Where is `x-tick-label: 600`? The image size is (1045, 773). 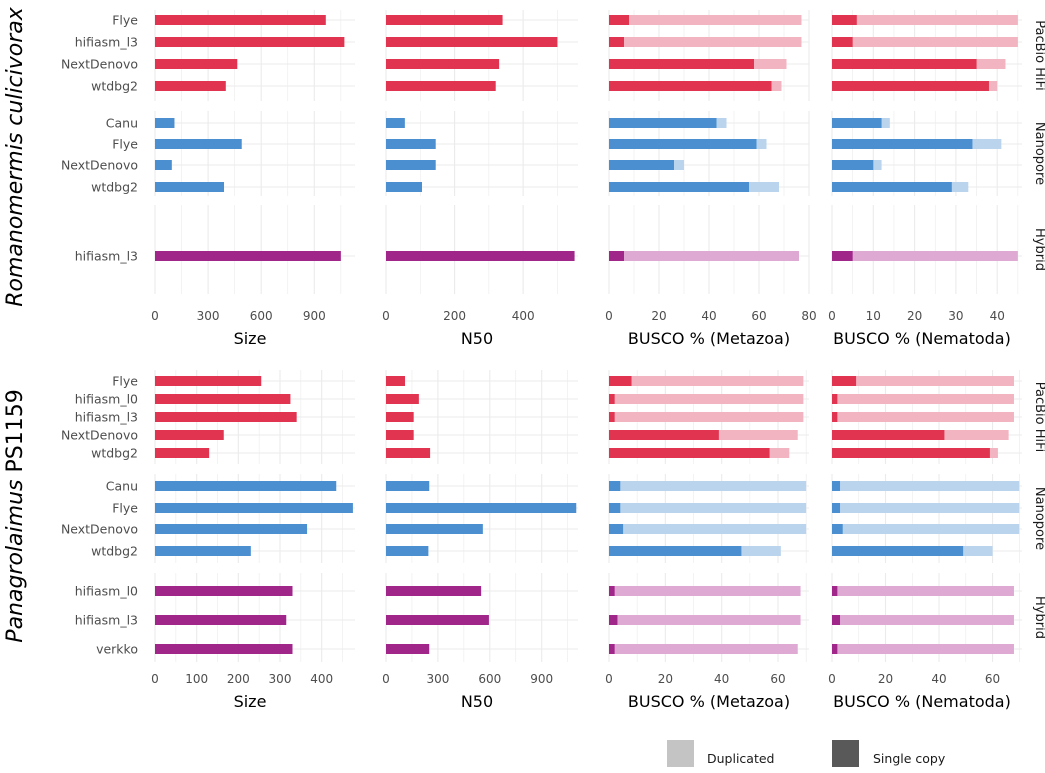
x-tick-label: 600 is located at coordinates (489, 679).